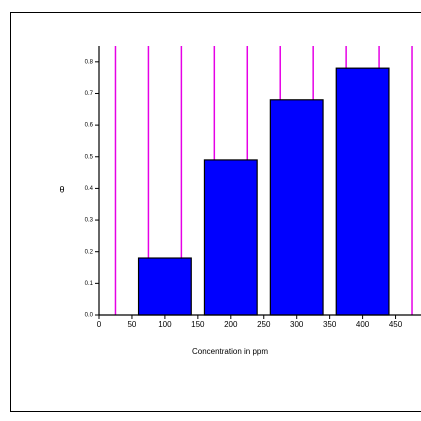 The width and height of the screenshot is (421, 421). I want to click on y-tick-label: 0.1, so click(89, 284).